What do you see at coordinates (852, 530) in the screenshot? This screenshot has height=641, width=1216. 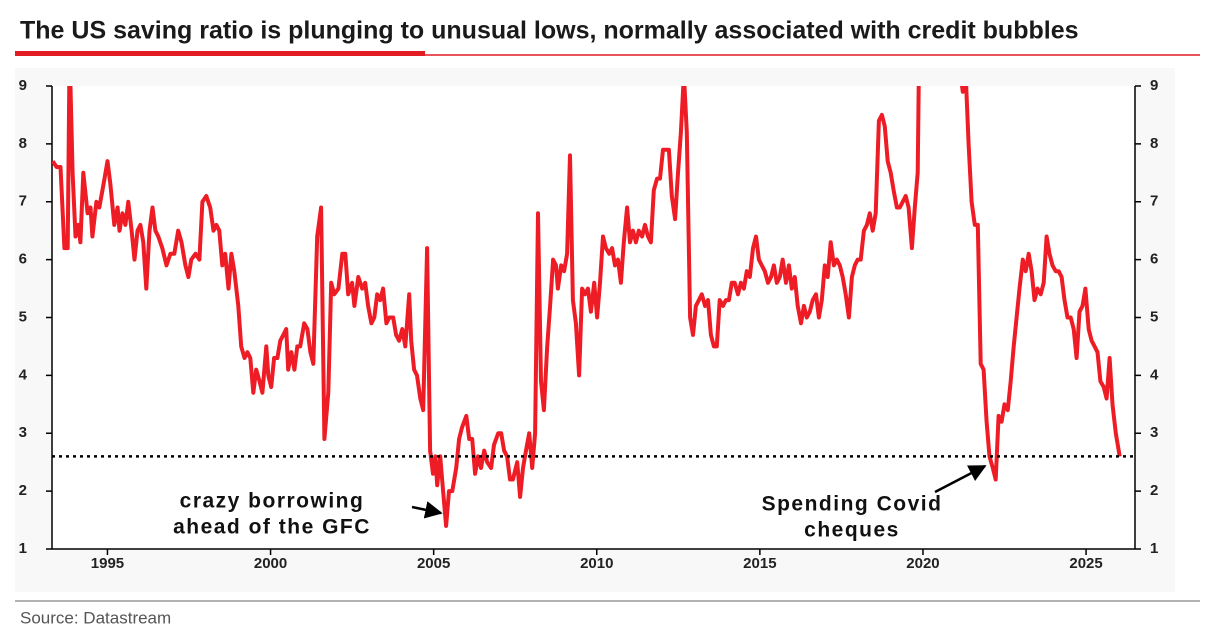 I see `annotation: cheques` at bounding box center [852, 530].